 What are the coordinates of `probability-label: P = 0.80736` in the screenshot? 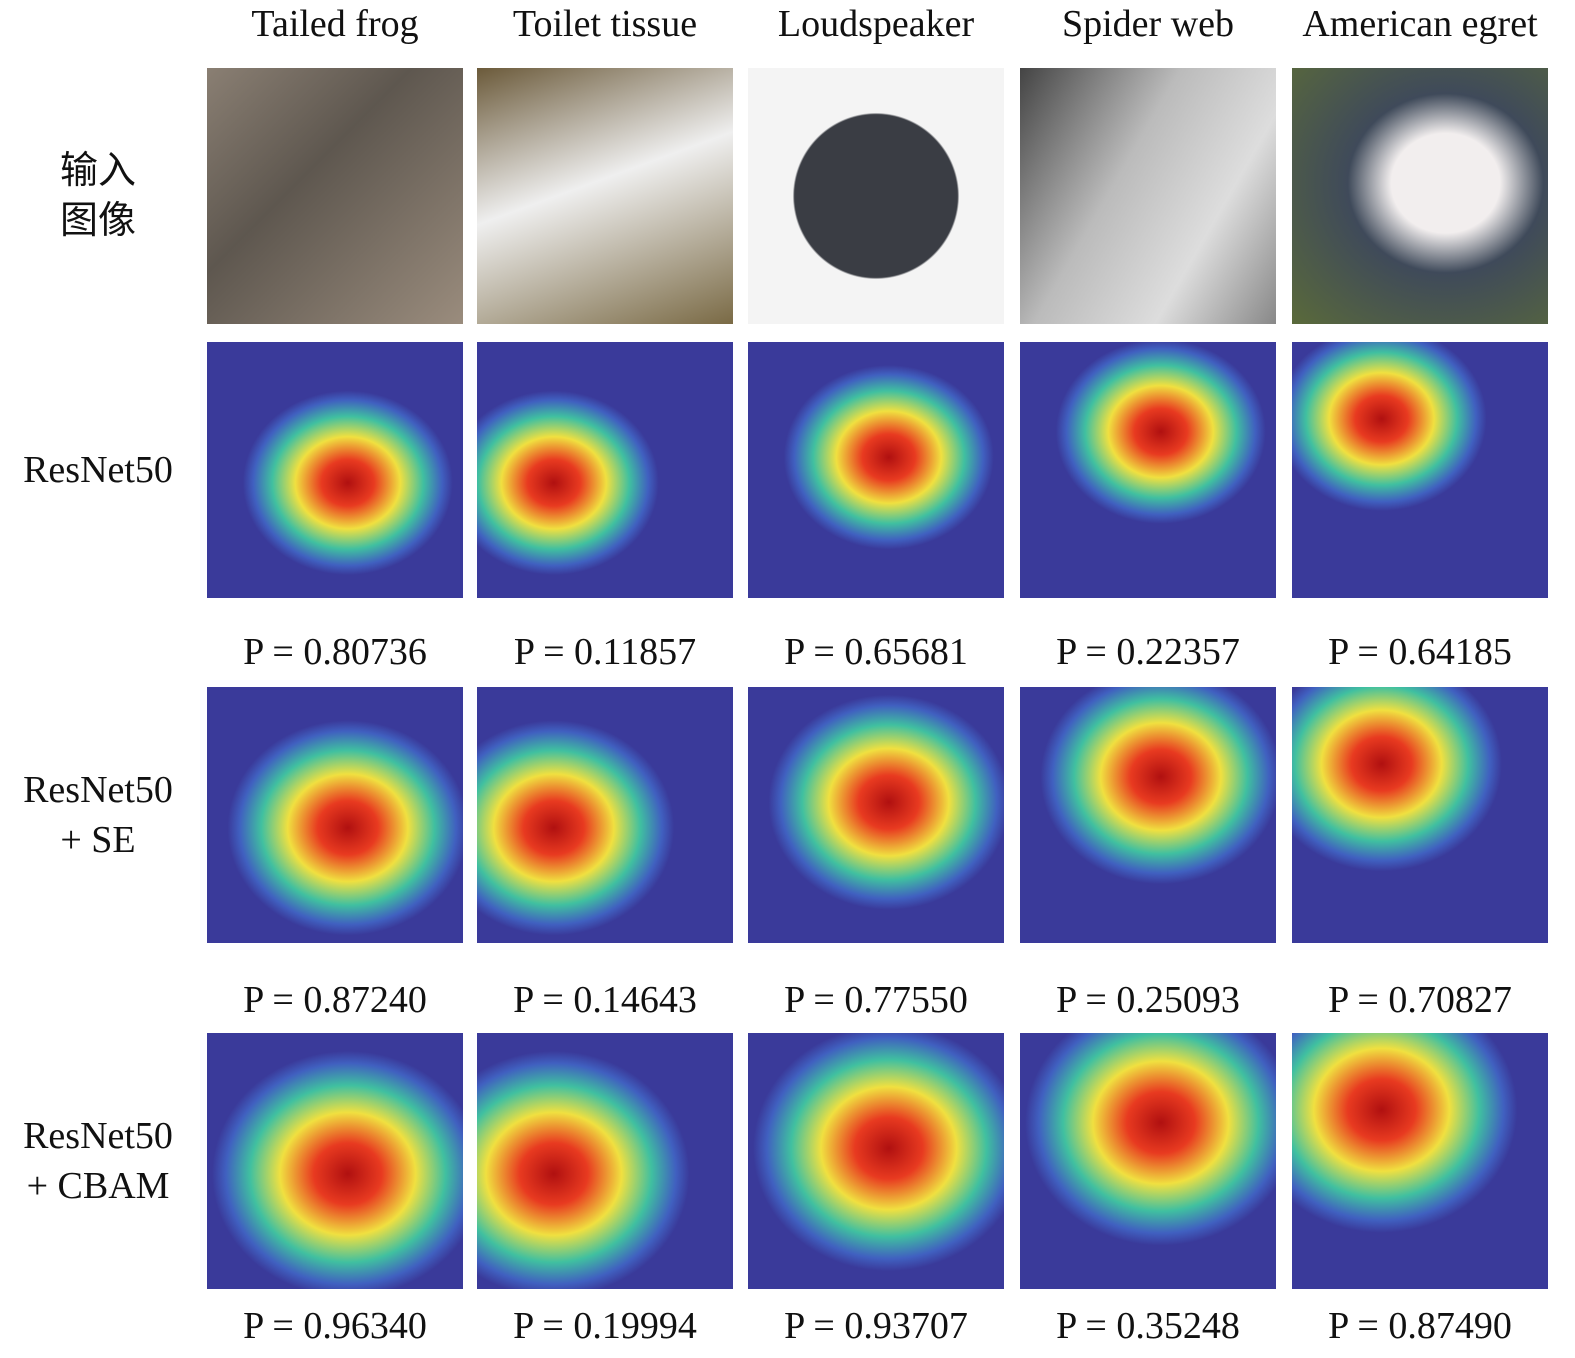 It's located at (335, 652).